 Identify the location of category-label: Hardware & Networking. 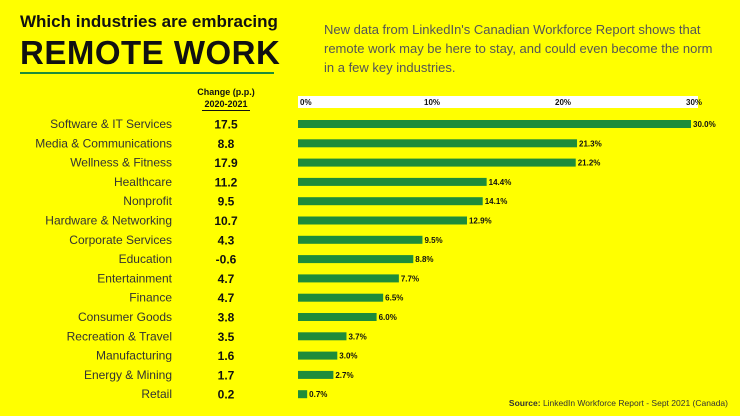
(108, 221).